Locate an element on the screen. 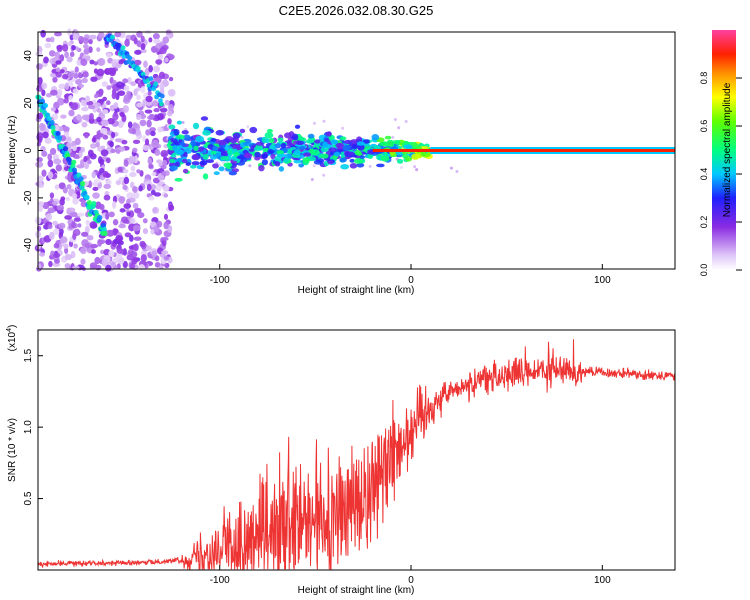 This screenshot has height=600, width=750. snr-y-tick-label: 1.5 is located at coordinates (28, 355).